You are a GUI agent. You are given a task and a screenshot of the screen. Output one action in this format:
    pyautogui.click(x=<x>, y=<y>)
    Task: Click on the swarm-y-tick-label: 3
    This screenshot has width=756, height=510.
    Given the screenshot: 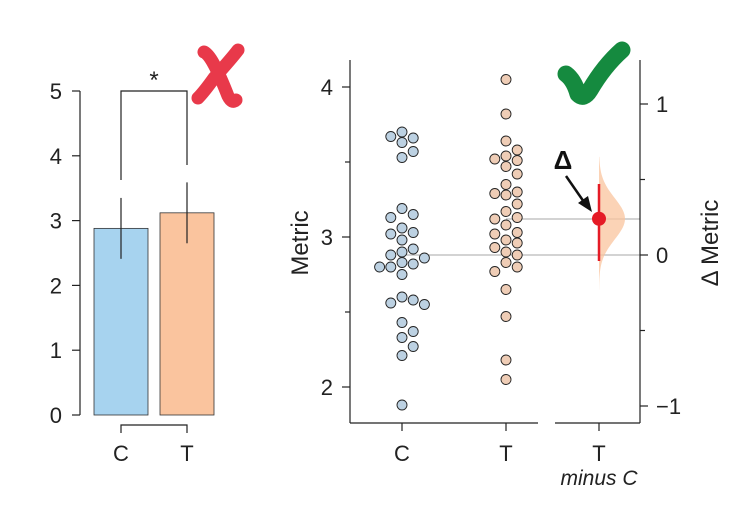 What is the action you would take?
    pyautogui.click(x=327, y=237)
    